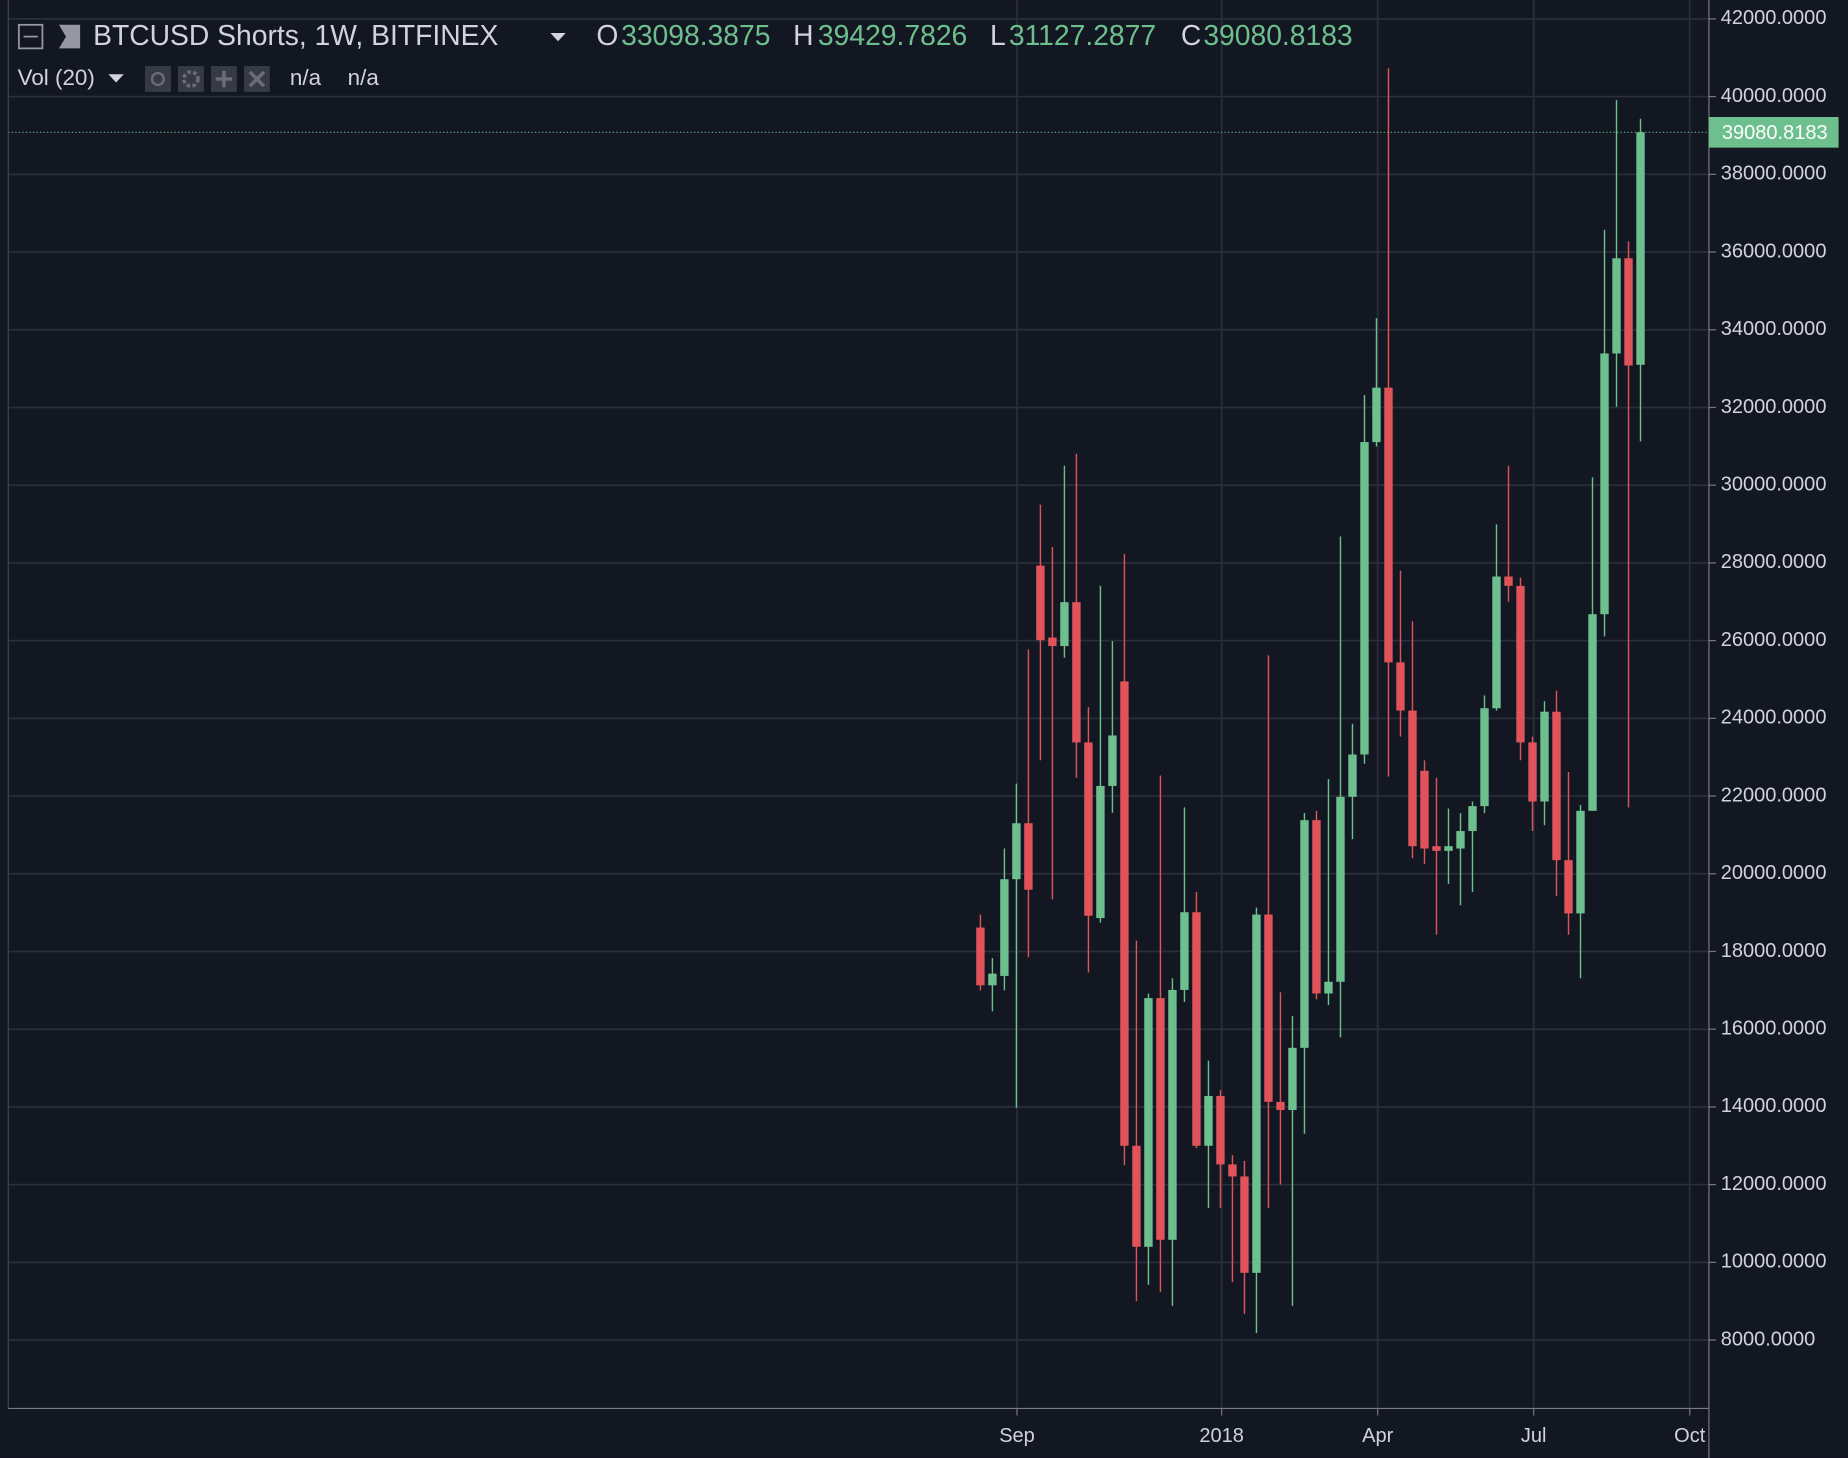 This screenshot has width=1848, height=1458. Describe the element at coordinates (1774, 951) in the screenshot. I see `y-tick-label: 18000.0000` at that location.